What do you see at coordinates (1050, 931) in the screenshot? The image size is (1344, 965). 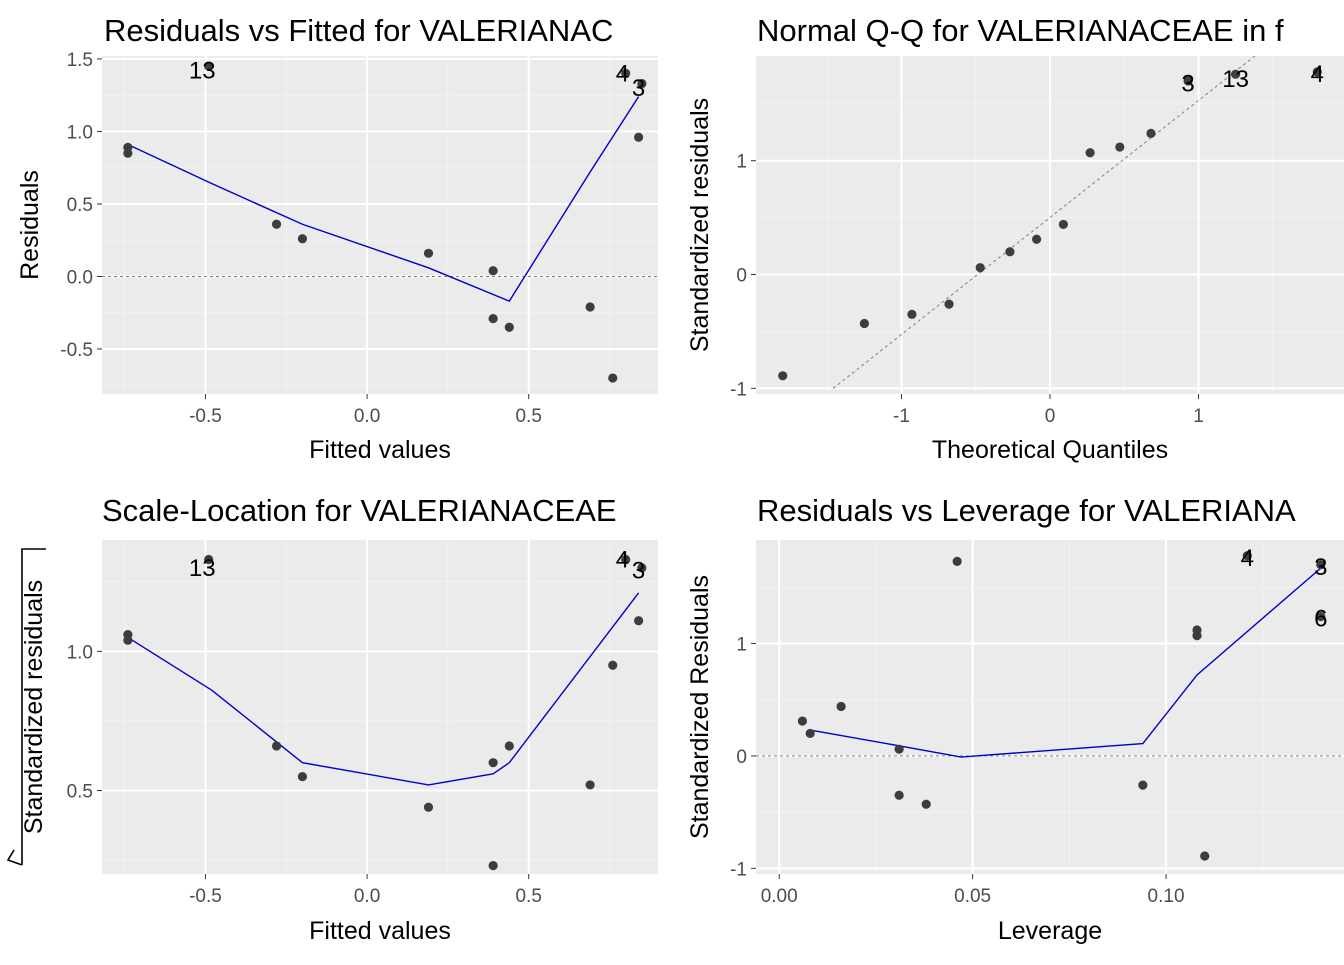 I see `residuals-leverage-x-axis-label: Leverage` at bounding box center [1050, 931].